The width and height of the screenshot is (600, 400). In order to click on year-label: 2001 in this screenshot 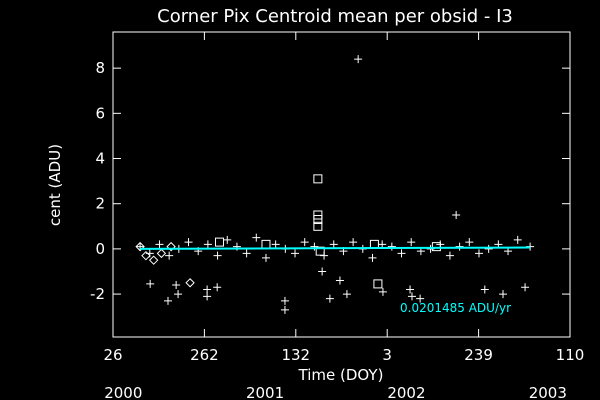, I will do `click(265, 392)`.